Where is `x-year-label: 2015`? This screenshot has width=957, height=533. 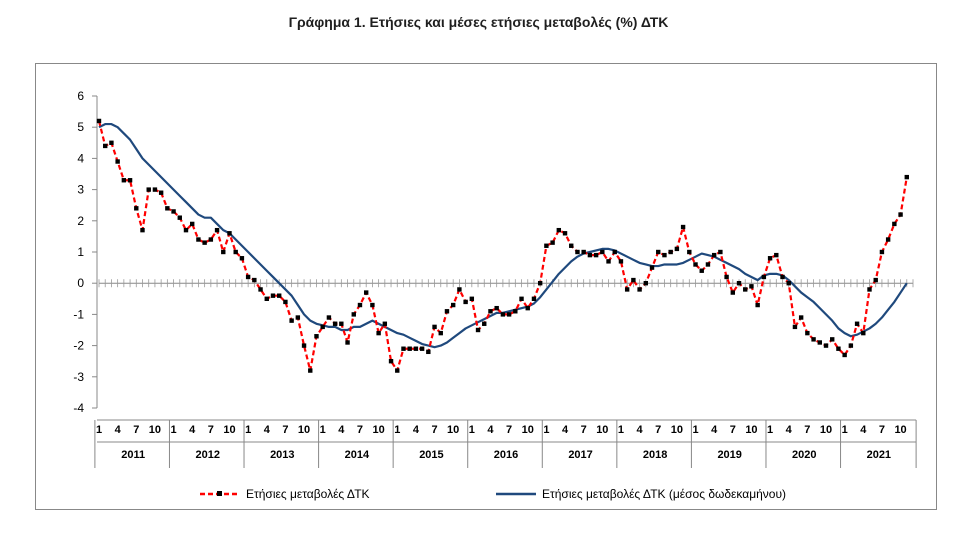 x-year-label: 2015 is located at coordinates (431, 455).